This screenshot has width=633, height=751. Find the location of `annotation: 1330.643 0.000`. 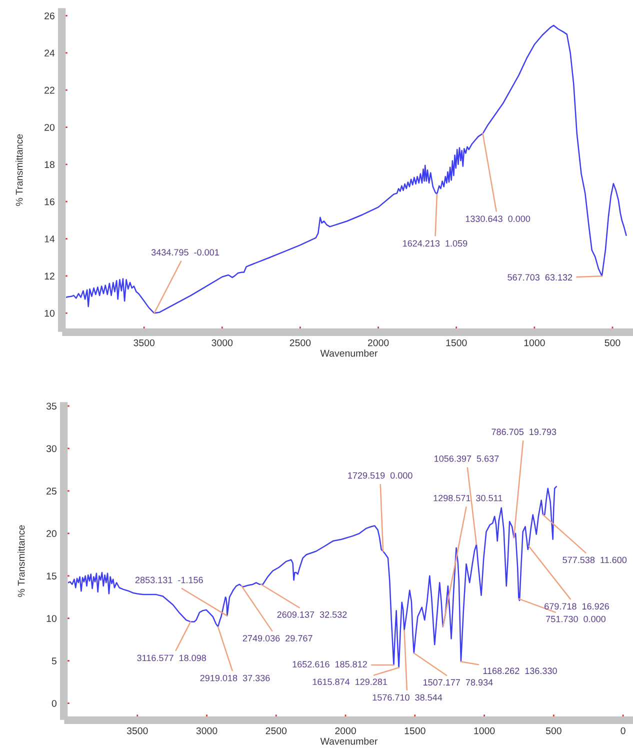

annotation: 1330.643 0.000 is located at coordinates (498, 219).